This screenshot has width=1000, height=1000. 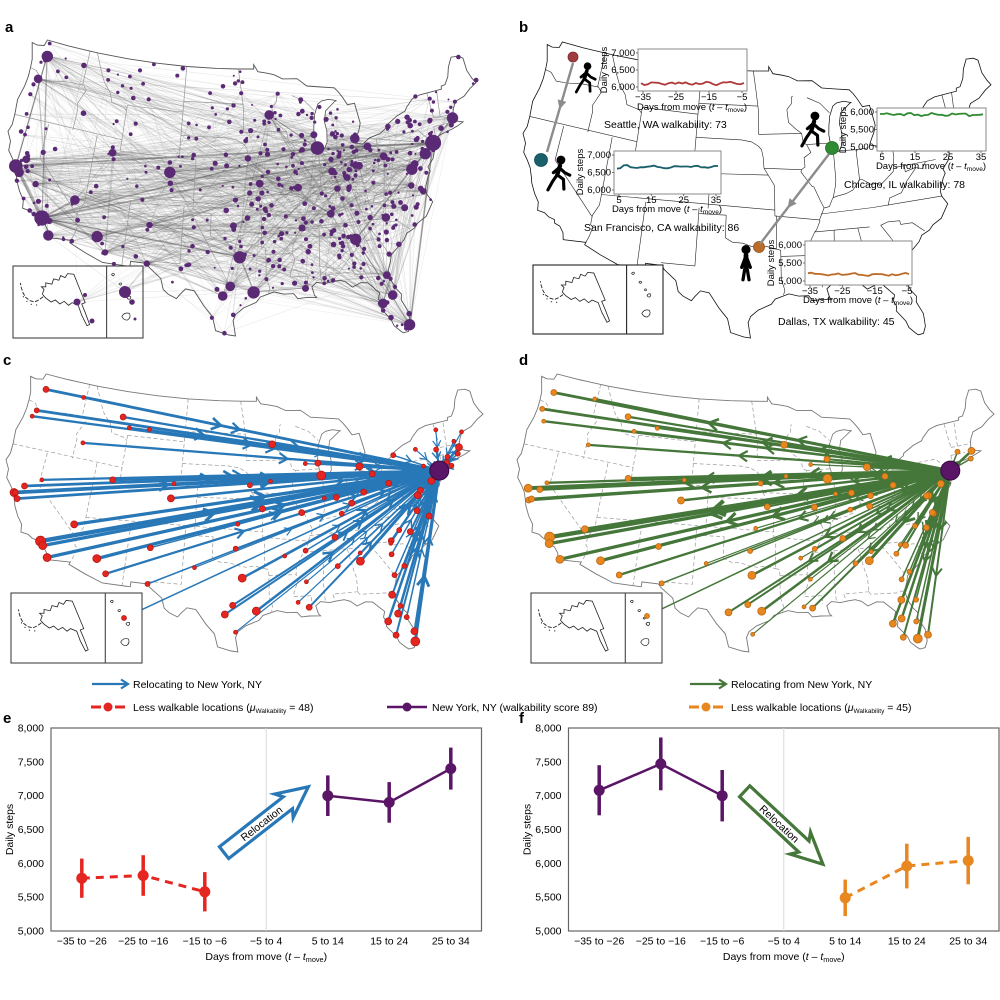 I want to click on svg-text: f, so click(x=522, y=718).